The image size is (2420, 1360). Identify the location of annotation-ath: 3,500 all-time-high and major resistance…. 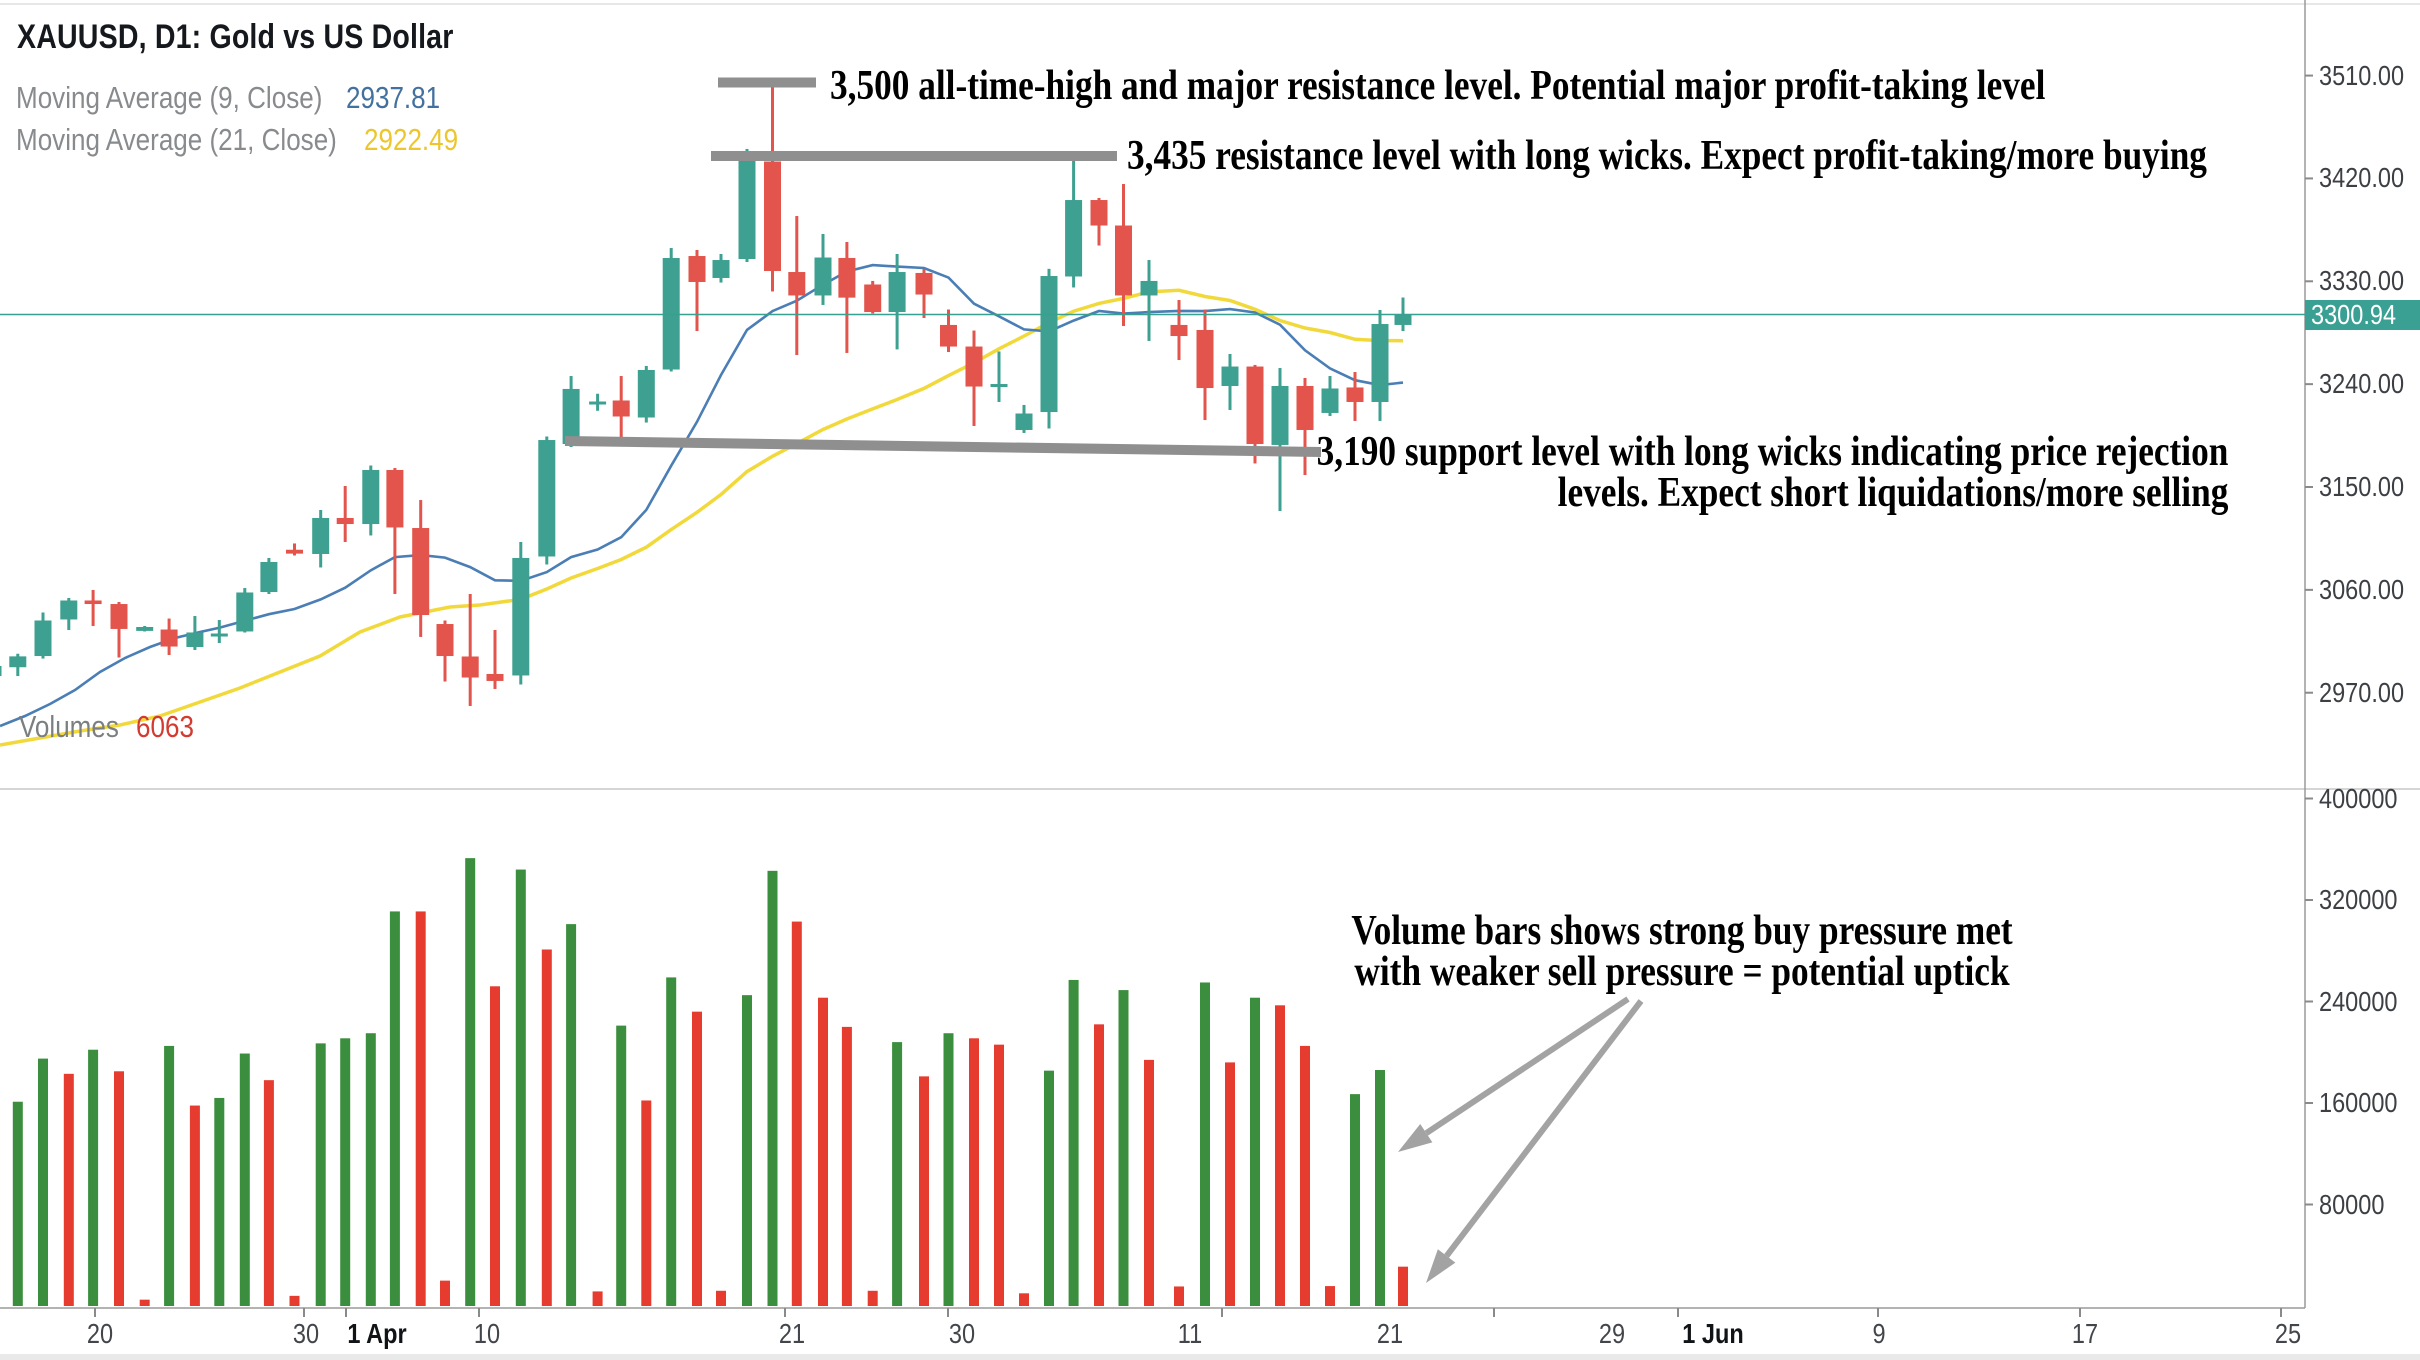
(1438, 85).